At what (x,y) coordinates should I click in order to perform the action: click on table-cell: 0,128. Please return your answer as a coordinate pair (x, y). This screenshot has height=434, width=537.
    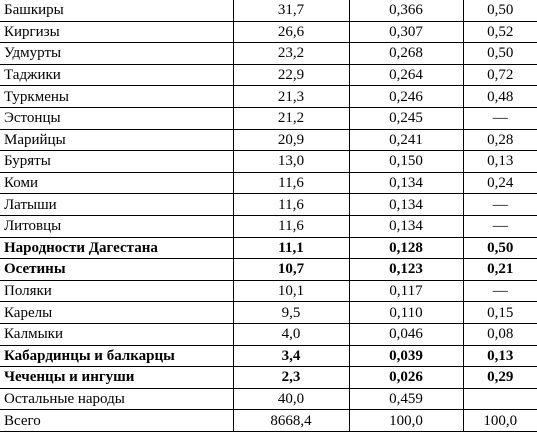
    Looking at the image, I should click on (406, 248).